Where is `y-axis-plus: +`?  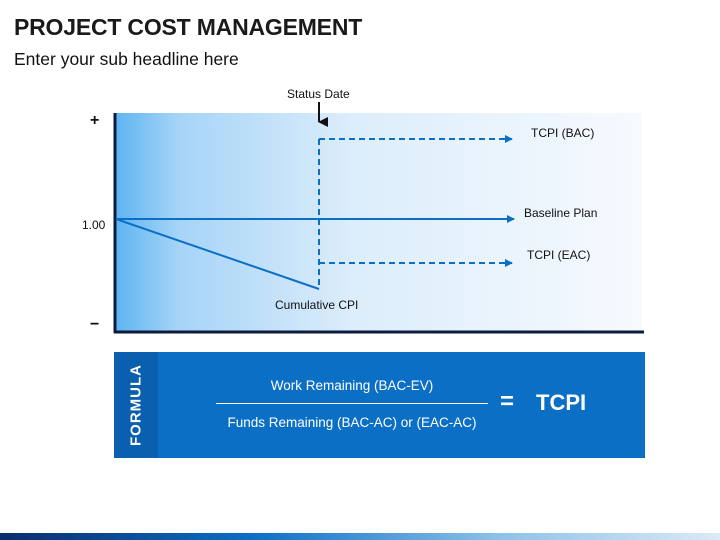
y-axis-plus: + is located at coordinates (95, 120).